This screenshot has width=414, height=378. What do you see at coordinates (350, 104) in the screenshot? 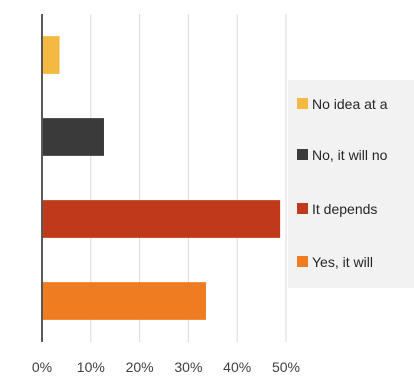
I see `legend-label: No idea at a` at bounding box center [350, 104].